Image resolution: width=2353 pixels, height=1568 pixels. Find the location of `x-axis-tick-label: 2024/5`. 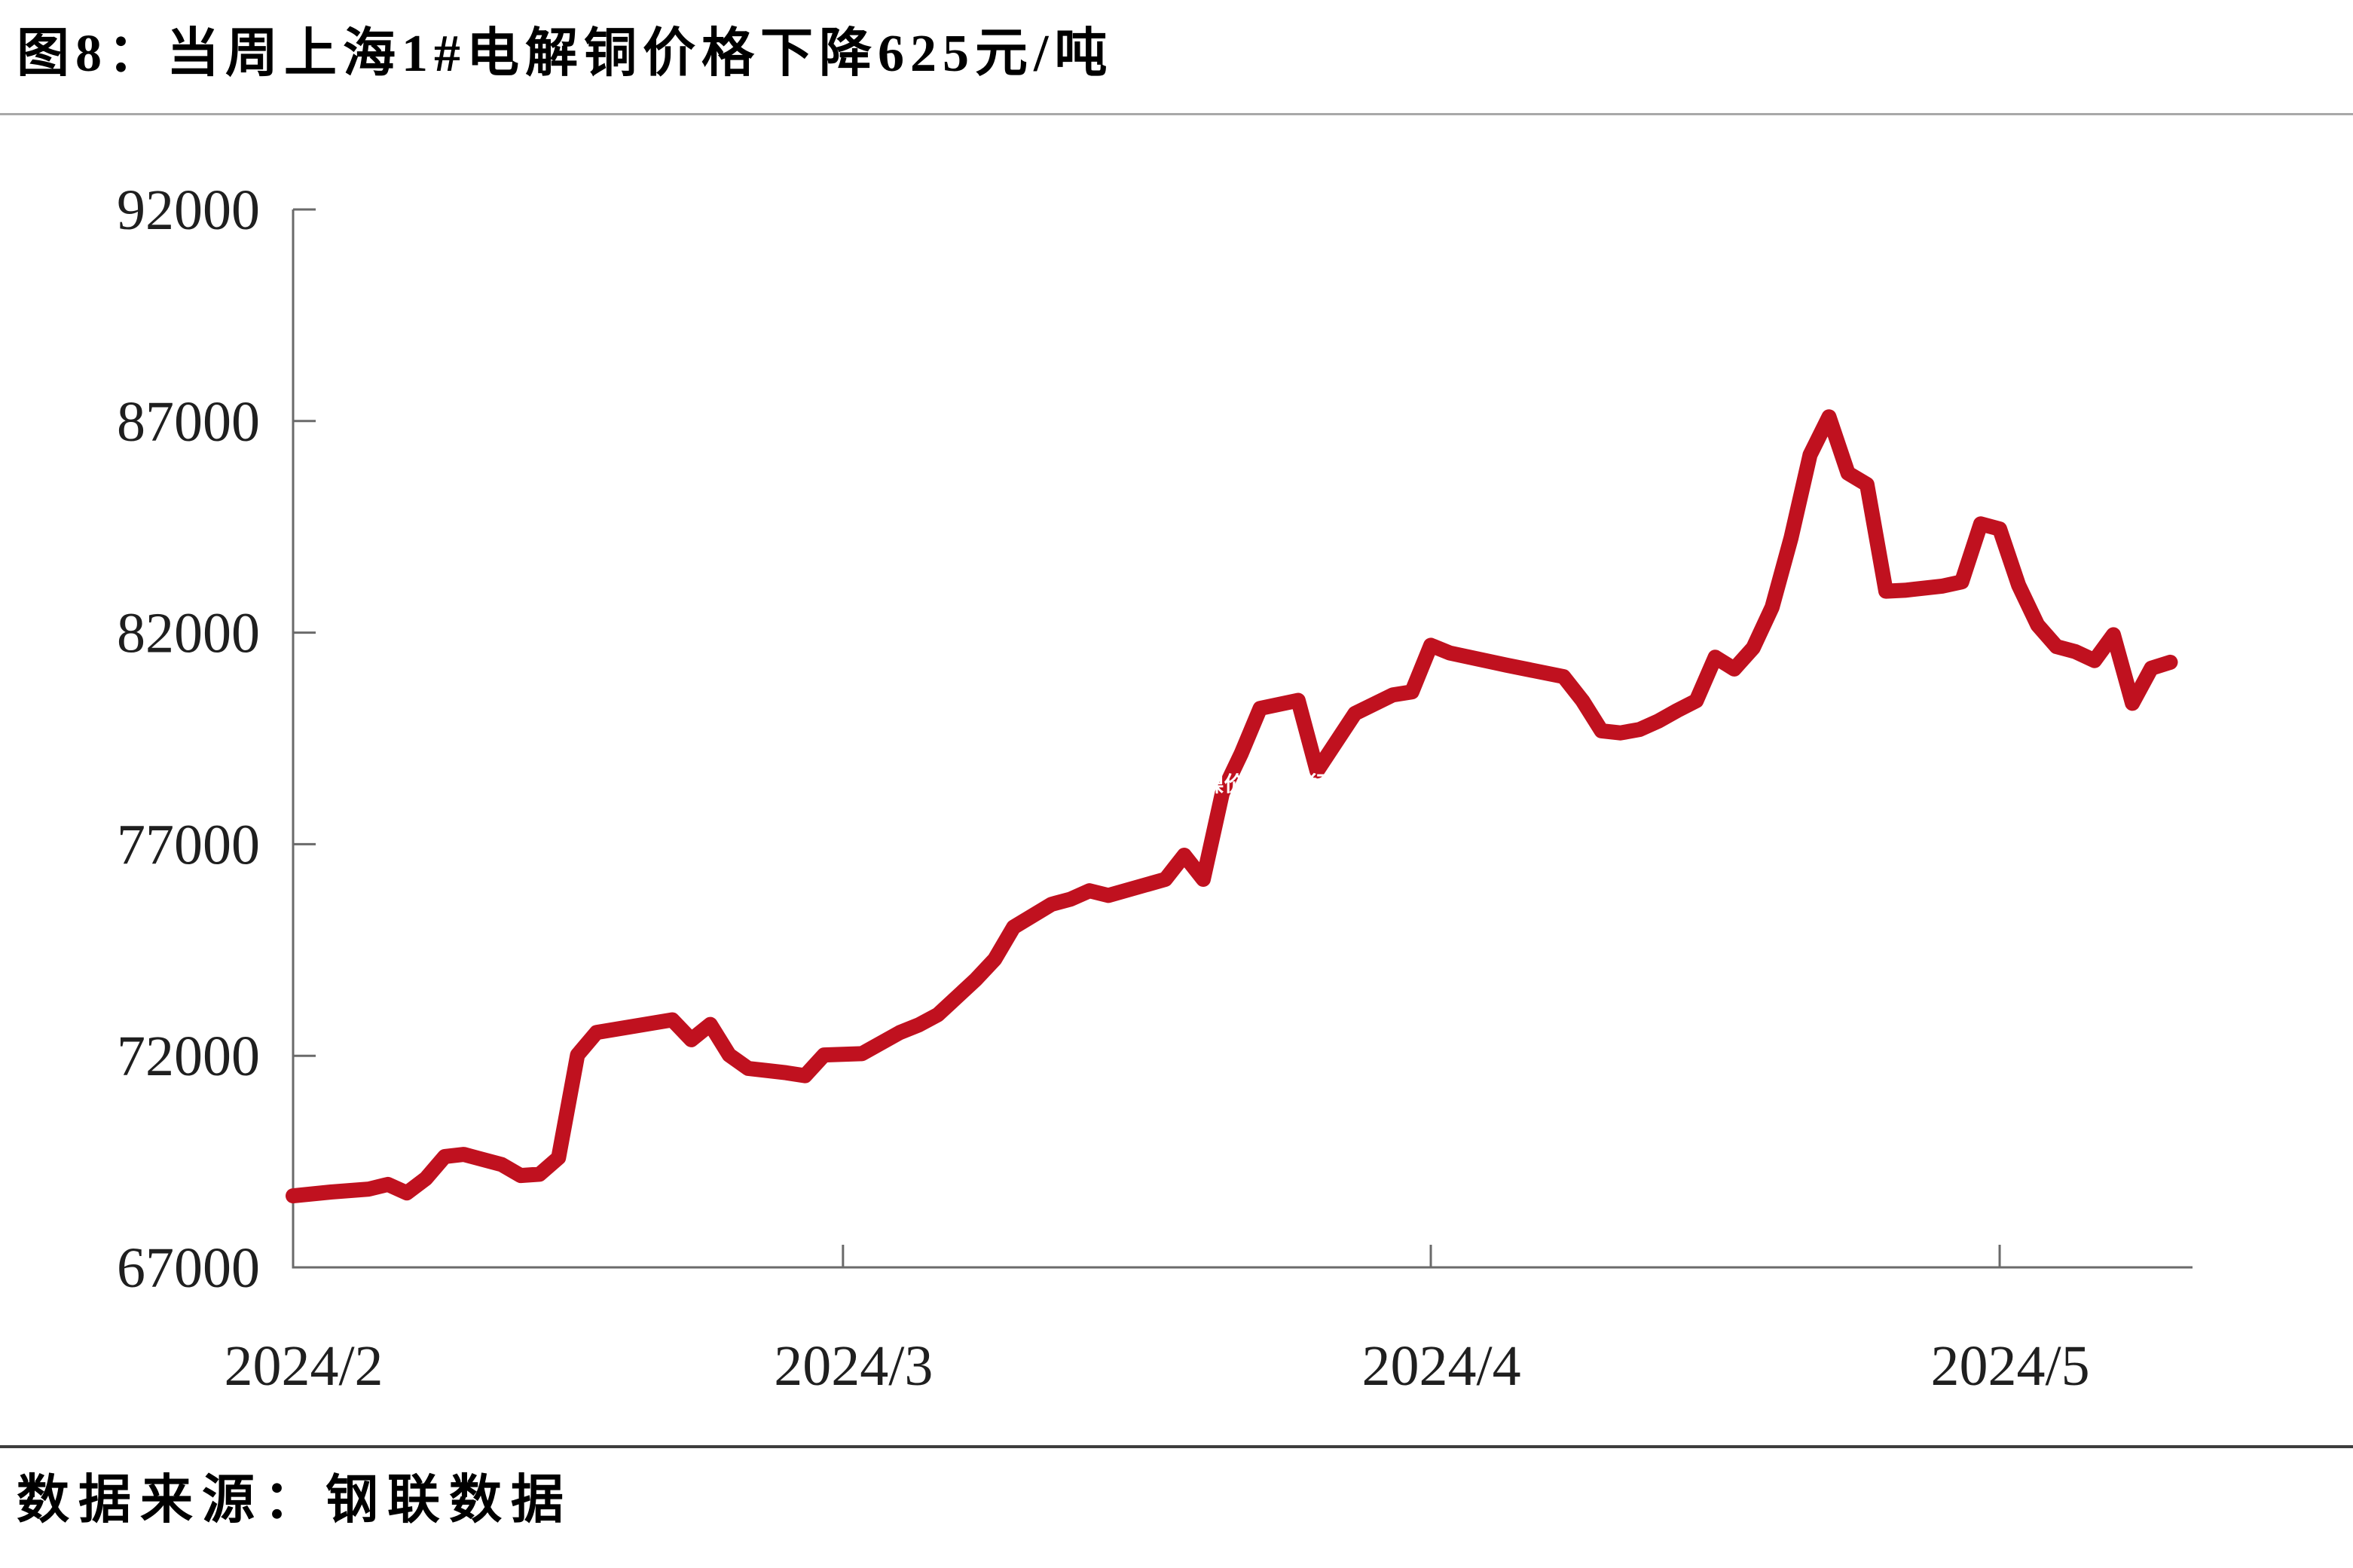

x-axis-tick-label: 2024/5 is located at coordinates (2009, 1366).